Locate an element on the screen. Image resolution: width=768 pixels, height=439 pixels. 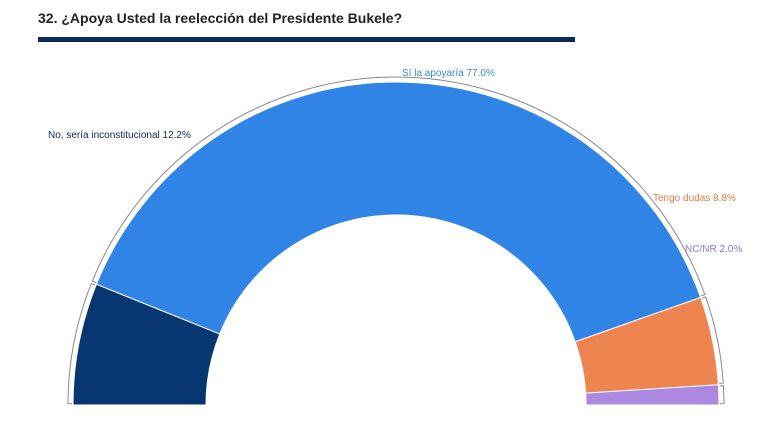
data-label-no-seria-inconstitucional: No, sería inconstitucional 12.2% is located at coordinates (119, 135).